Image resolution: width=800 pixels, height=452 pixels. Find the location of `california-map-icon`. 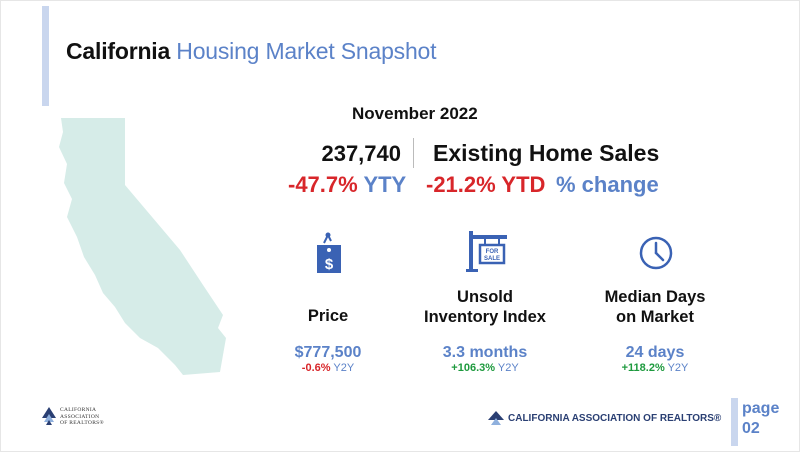

california-map-icon is located at coordinates (142, 246).